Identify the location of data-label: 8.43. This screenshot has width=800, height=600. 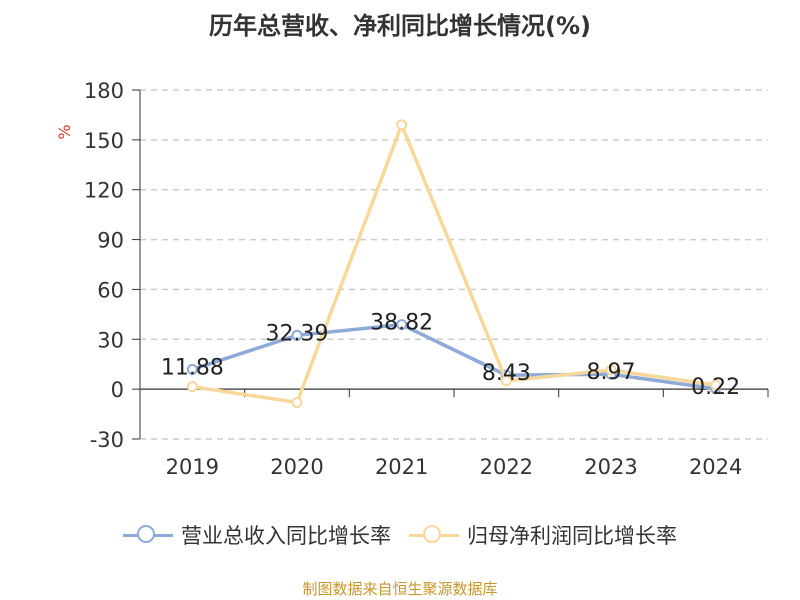
(506, 373).